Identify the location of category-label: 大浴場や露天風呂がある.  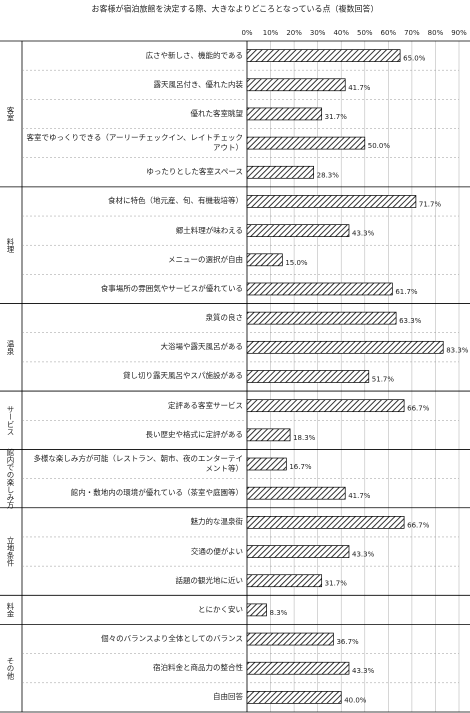
(202, 347).